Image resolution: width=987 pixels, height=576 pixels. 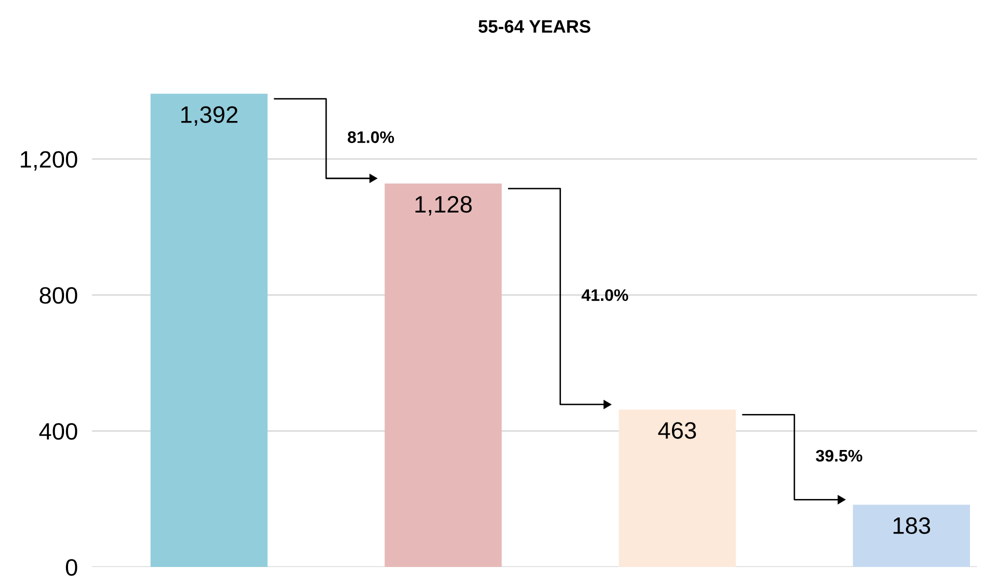 What do you see at coordinates (59, 295) in the screenshot?
I see `y-tick-label: 800` at bounding box center [59, 295].